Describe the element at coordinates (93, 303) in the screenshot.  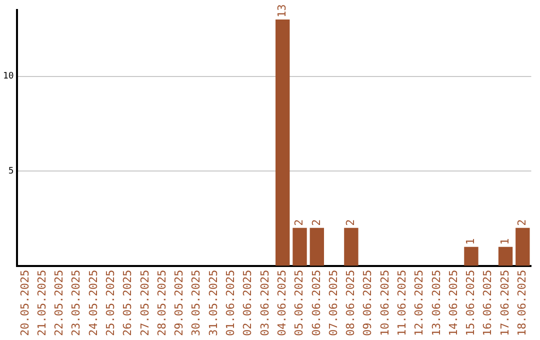
I see `x-tick-label: 24.05.2025` at that location.